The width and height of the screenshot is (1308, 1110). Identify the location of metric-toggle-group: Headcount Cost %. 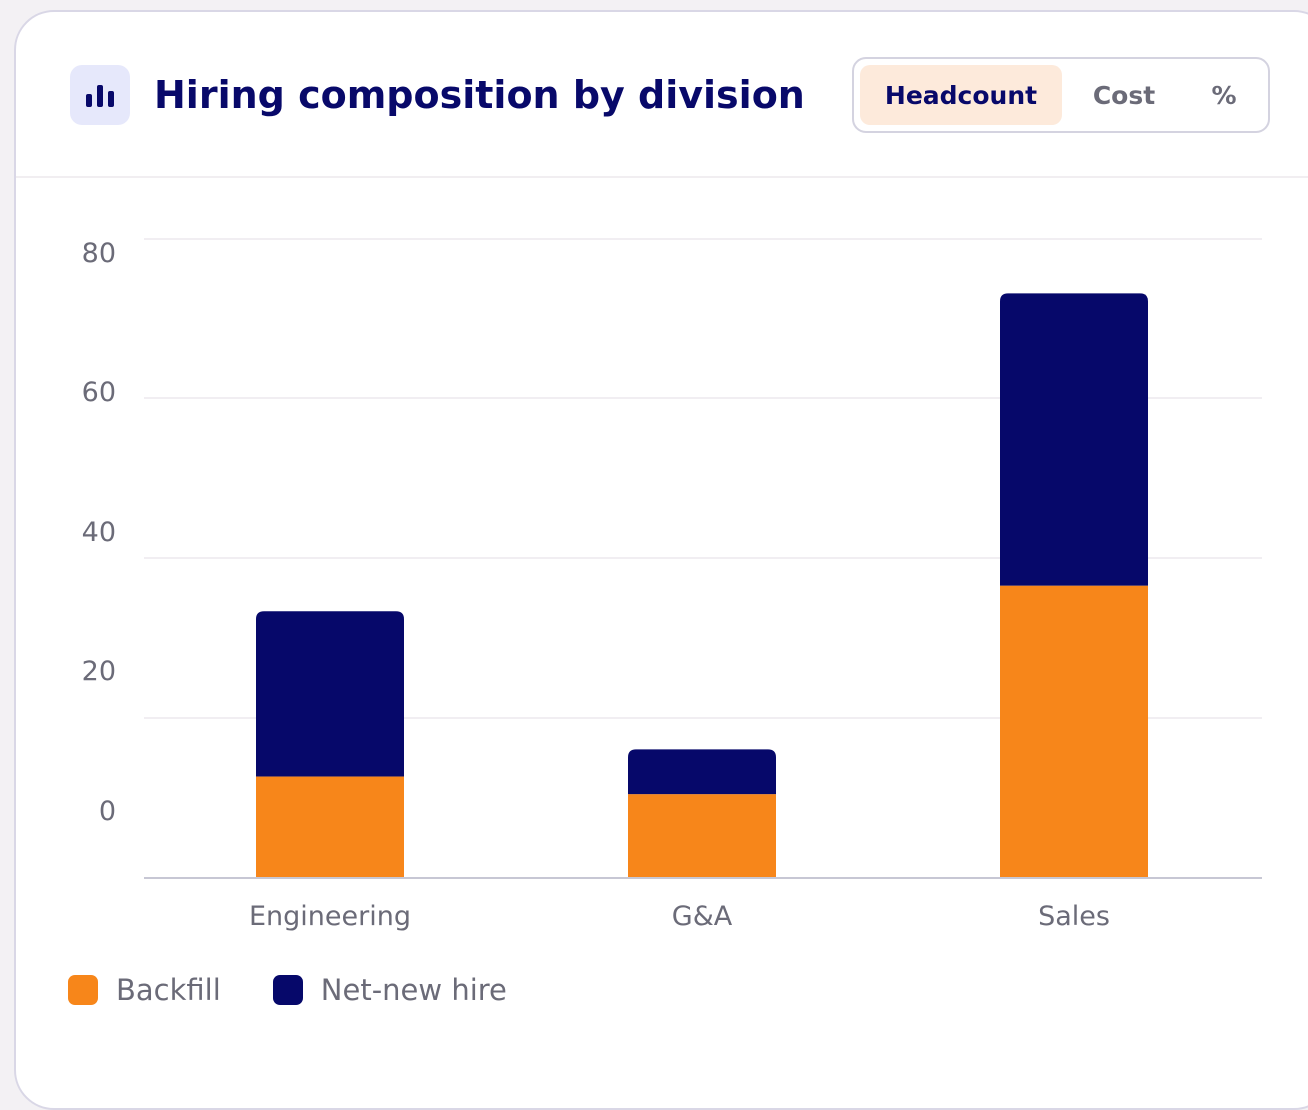
(1061, 95).